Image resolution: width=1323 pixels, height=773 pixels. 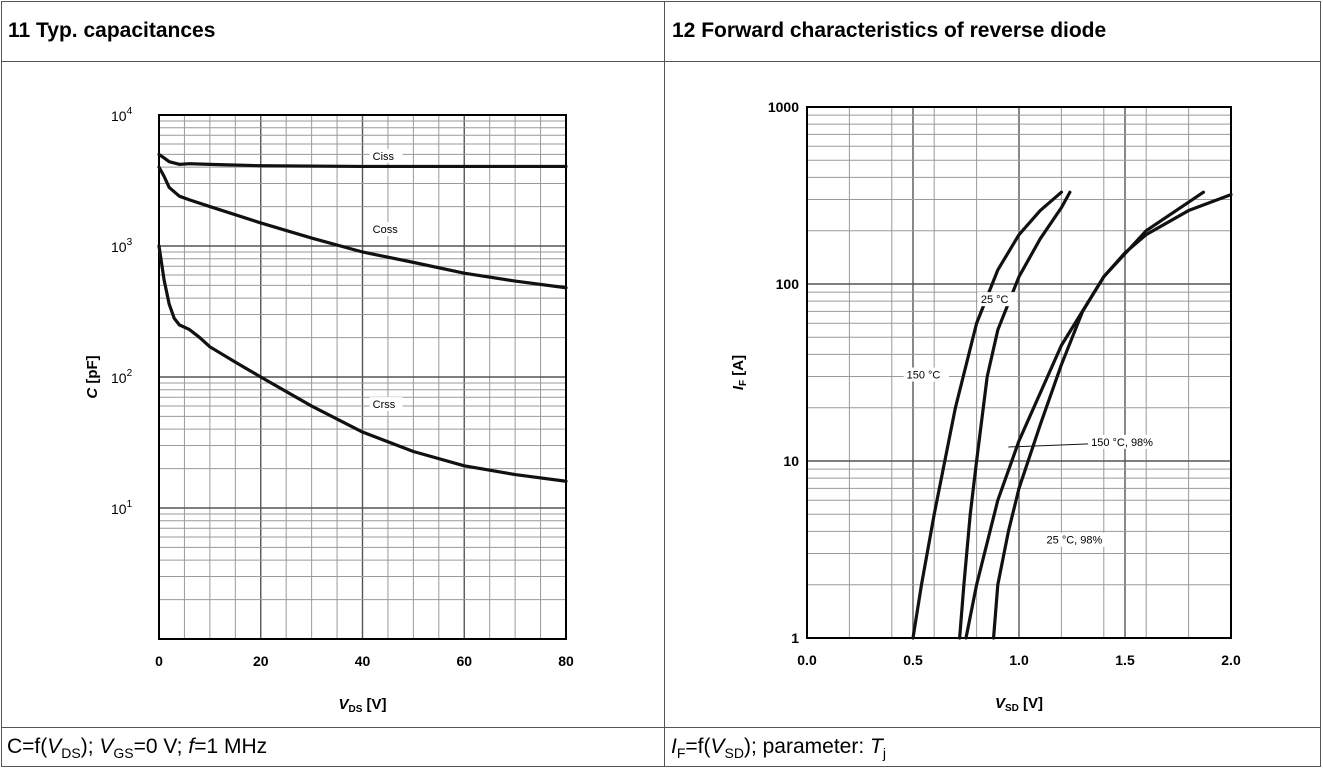 I want to click on cap-series-coss-line, so click(x=362, y=227).